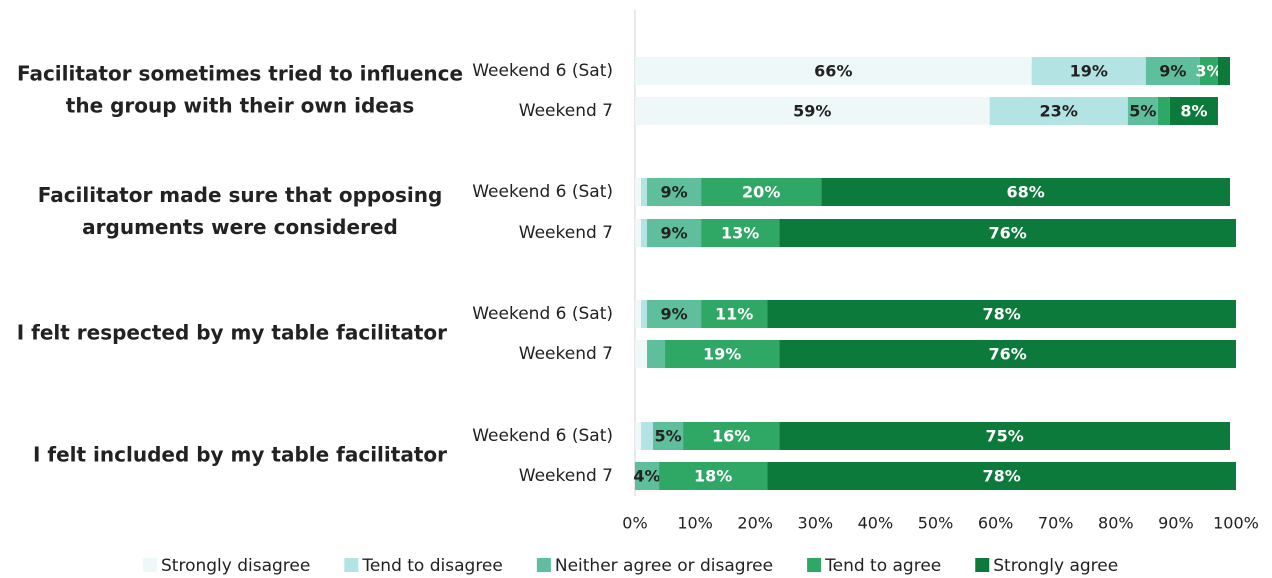  Describe the element at coordinates (695, 523) in the screenshot. I see `x-tick-label: 10%` at that location.